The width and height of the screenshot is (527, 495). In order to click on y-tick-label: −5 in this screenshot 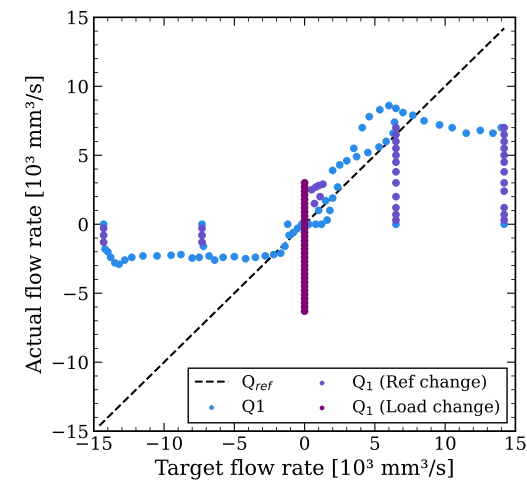, I will do `click(76, 293)`.